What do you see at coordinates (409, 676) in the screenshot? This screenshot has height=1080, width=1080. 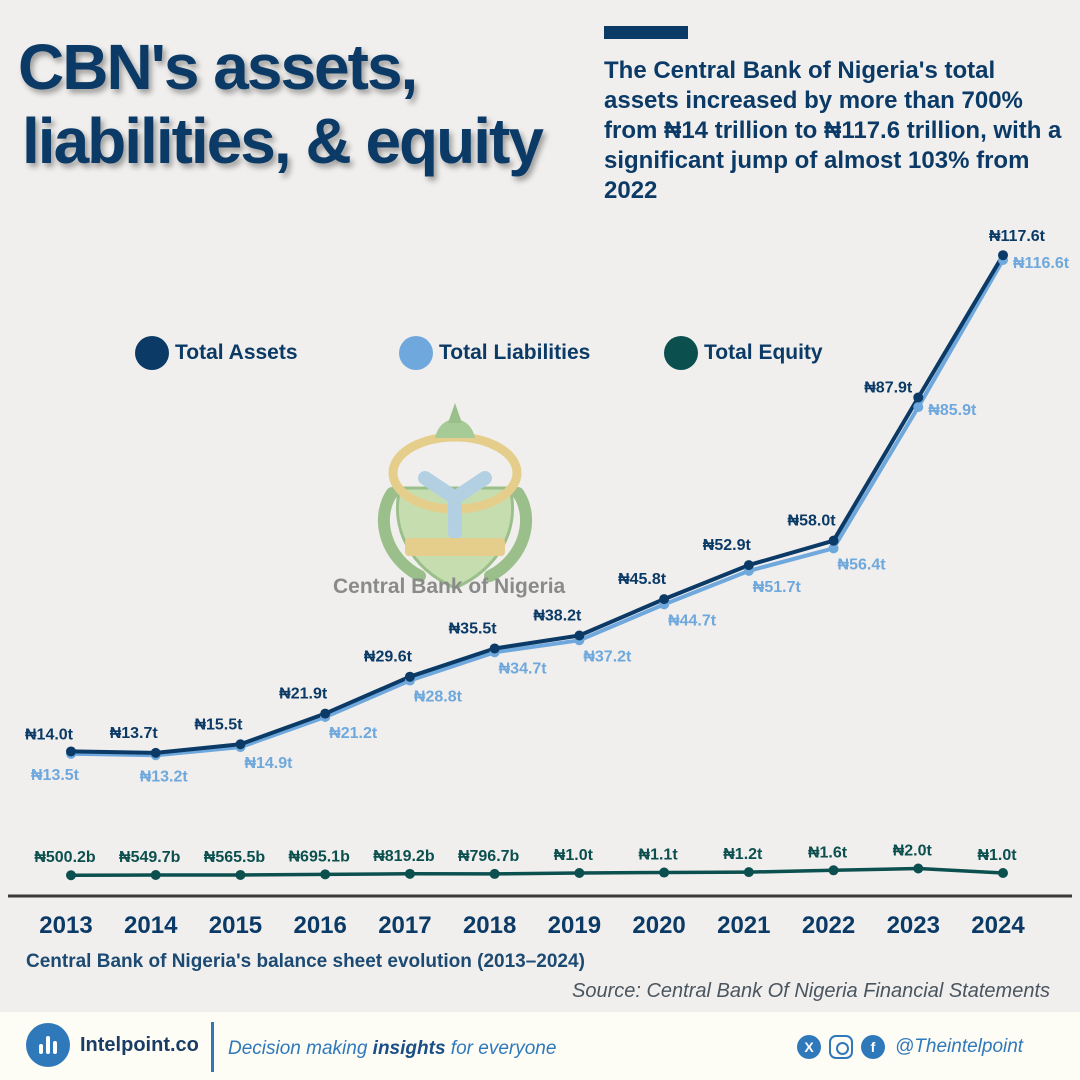 I see `point-assets-2017` at bounding box center [409, 676].